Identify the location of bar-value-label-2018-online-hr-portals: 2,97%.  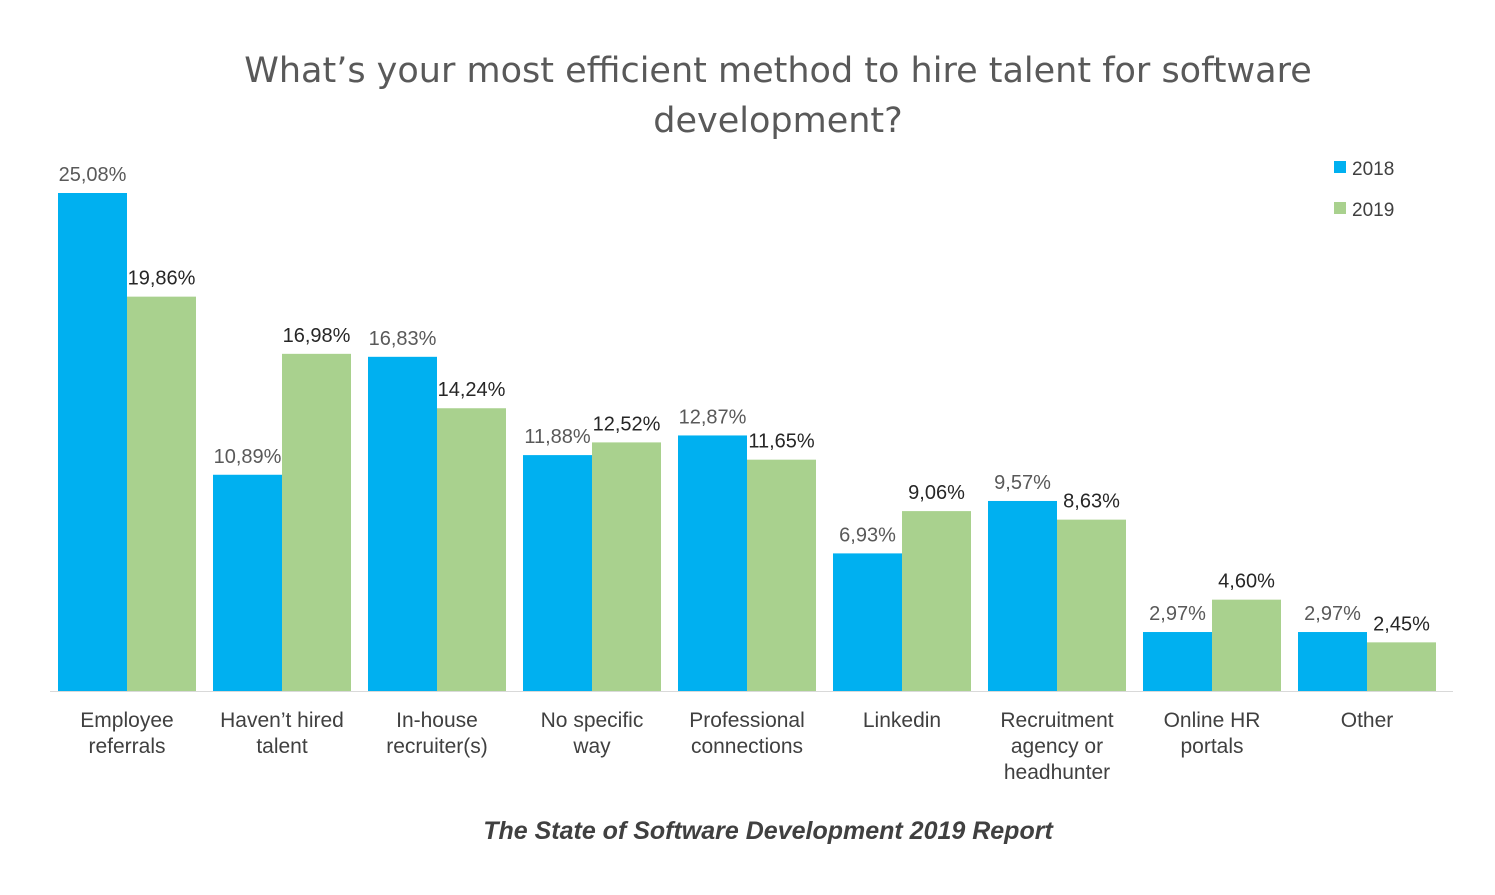
(1177, 614).